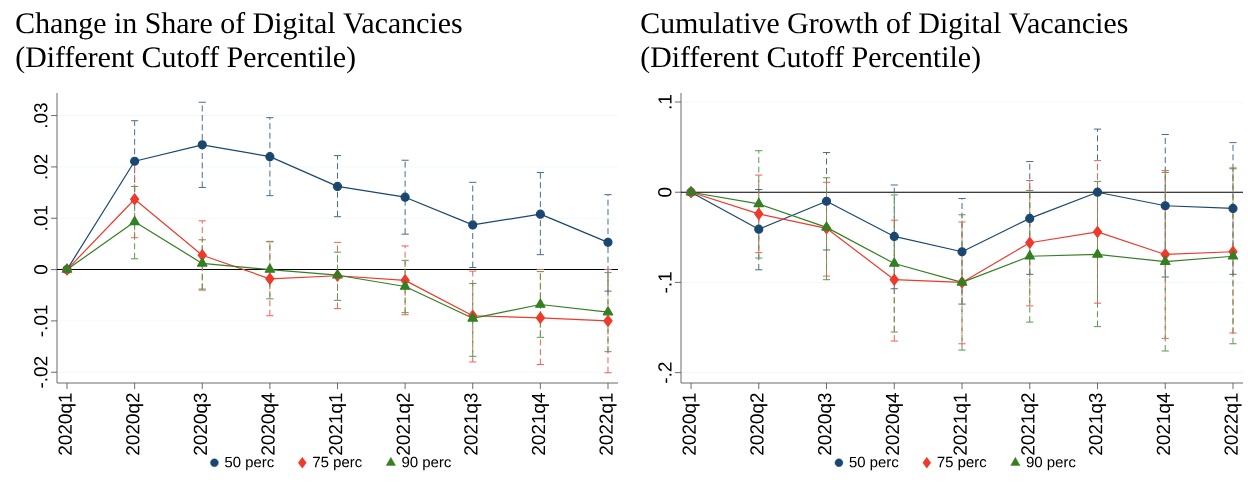 This screenshot has width=1248, height=485. I want to click on y-tick-label: .02, so click(41, 166).